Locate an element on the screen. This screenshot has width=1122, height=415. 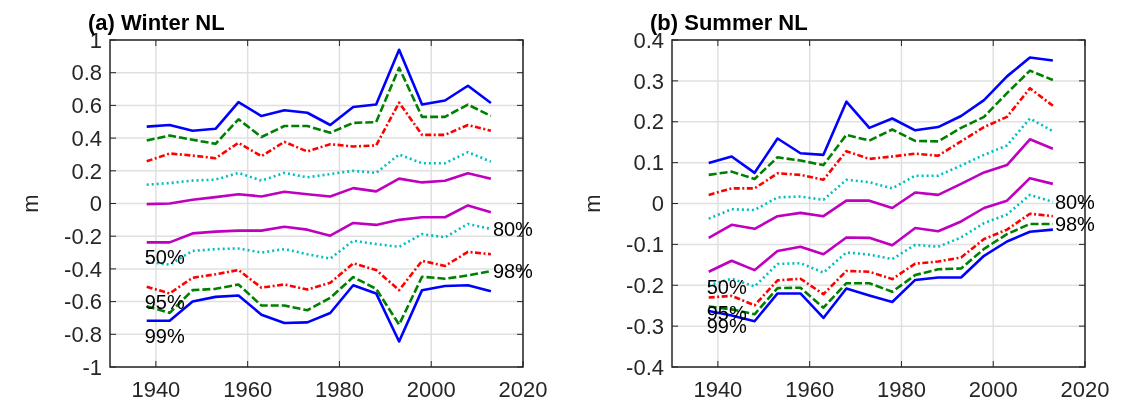
y-tick-label: -1 is located at coordinates (92, 367).